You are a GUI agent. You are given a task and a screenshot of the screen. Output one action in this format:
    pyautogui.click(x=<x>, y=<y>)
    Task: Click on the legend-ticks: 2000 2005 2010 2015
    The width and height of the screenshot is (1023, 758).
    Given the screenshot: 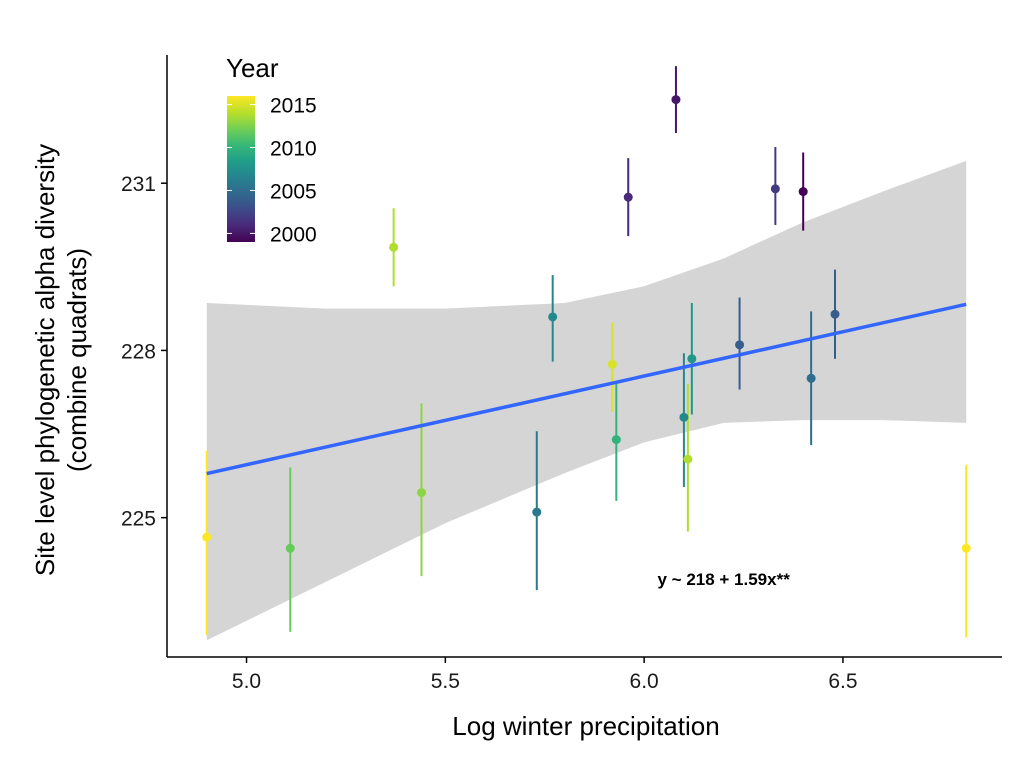 What is the action you would take?
    pyautogui.click(x=272, y=170)
    